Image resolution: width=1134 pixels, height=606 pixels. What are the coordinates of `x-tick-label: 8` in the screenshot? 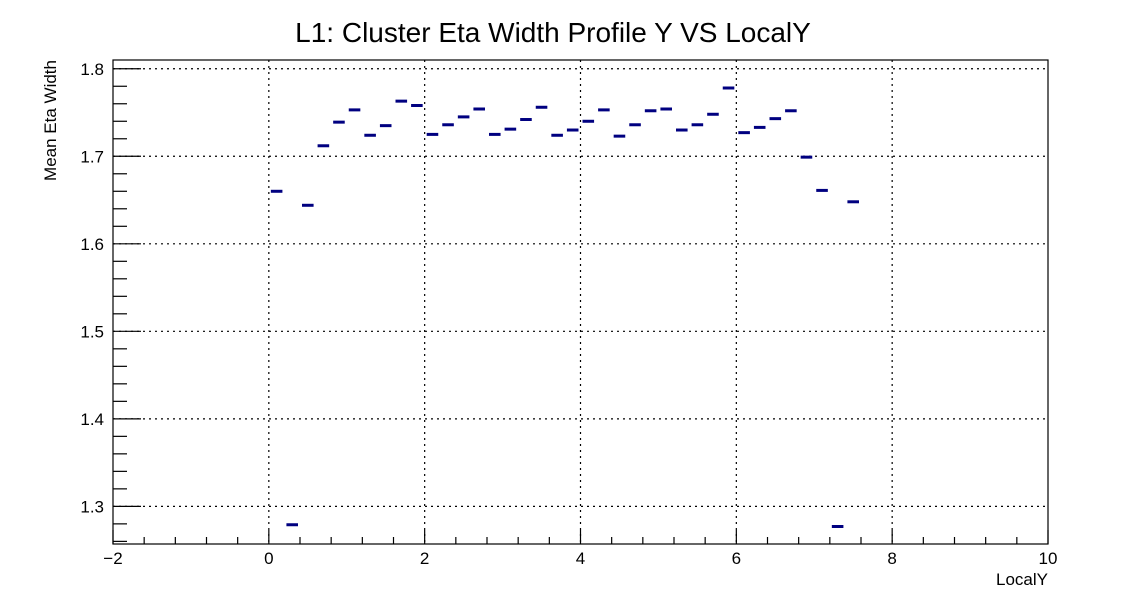 It's located at (891, 558).